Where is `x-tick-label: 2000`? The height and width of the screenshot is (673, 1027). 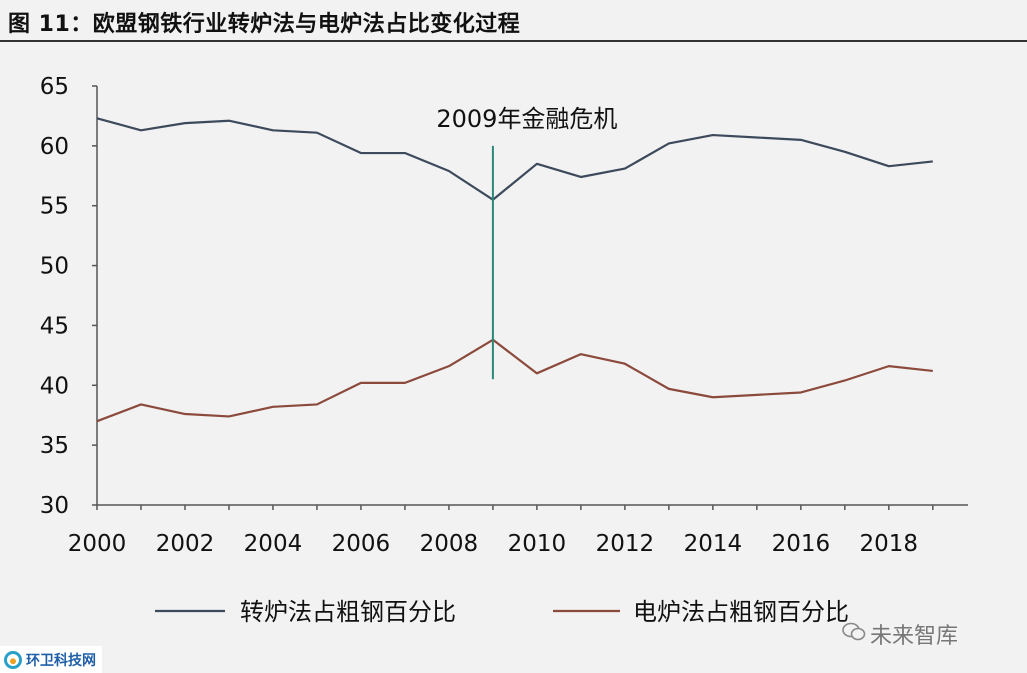
x-tick-label: 2000 is located at coordinates (97, 544).